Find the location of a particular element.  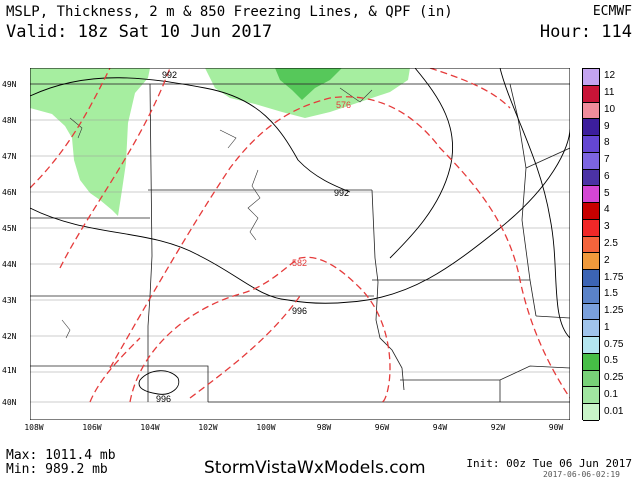

site-name: StormVistaWxModels.com is located at coordinates (315, 468).